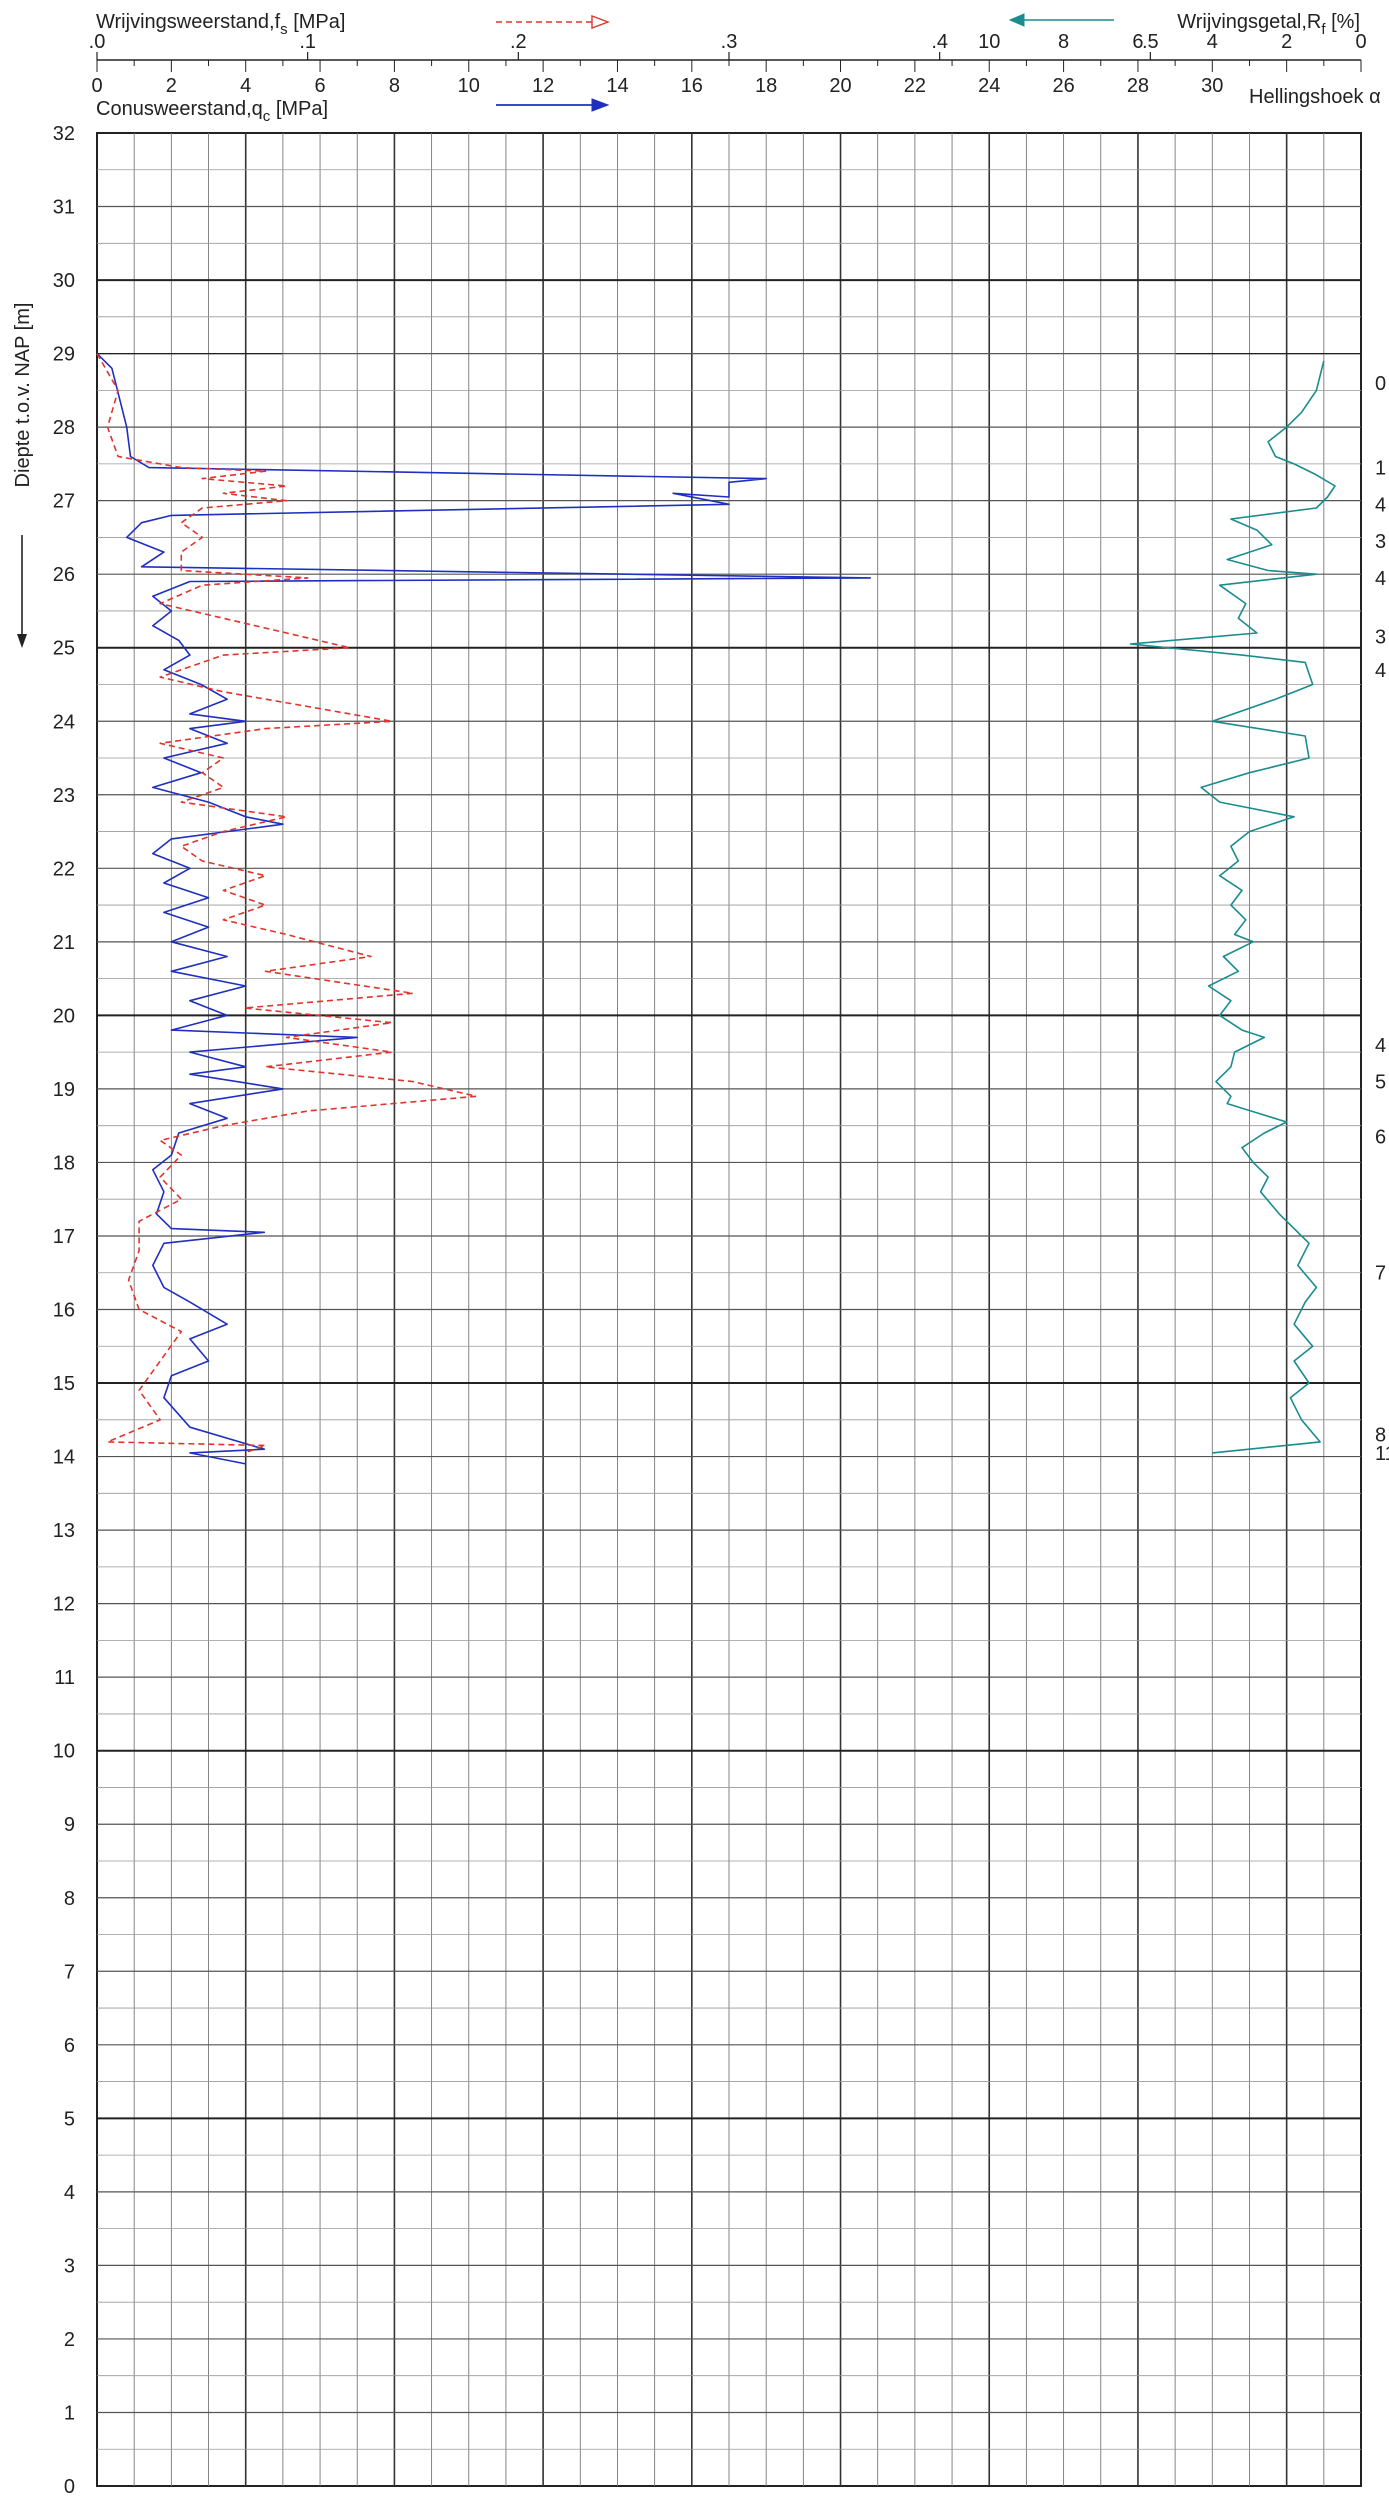  Describe the element at coordinates (1268, 24) in the screenshot. I see `rf-axis-label: Wrijvingsgetal,Rf [%]` at that location.